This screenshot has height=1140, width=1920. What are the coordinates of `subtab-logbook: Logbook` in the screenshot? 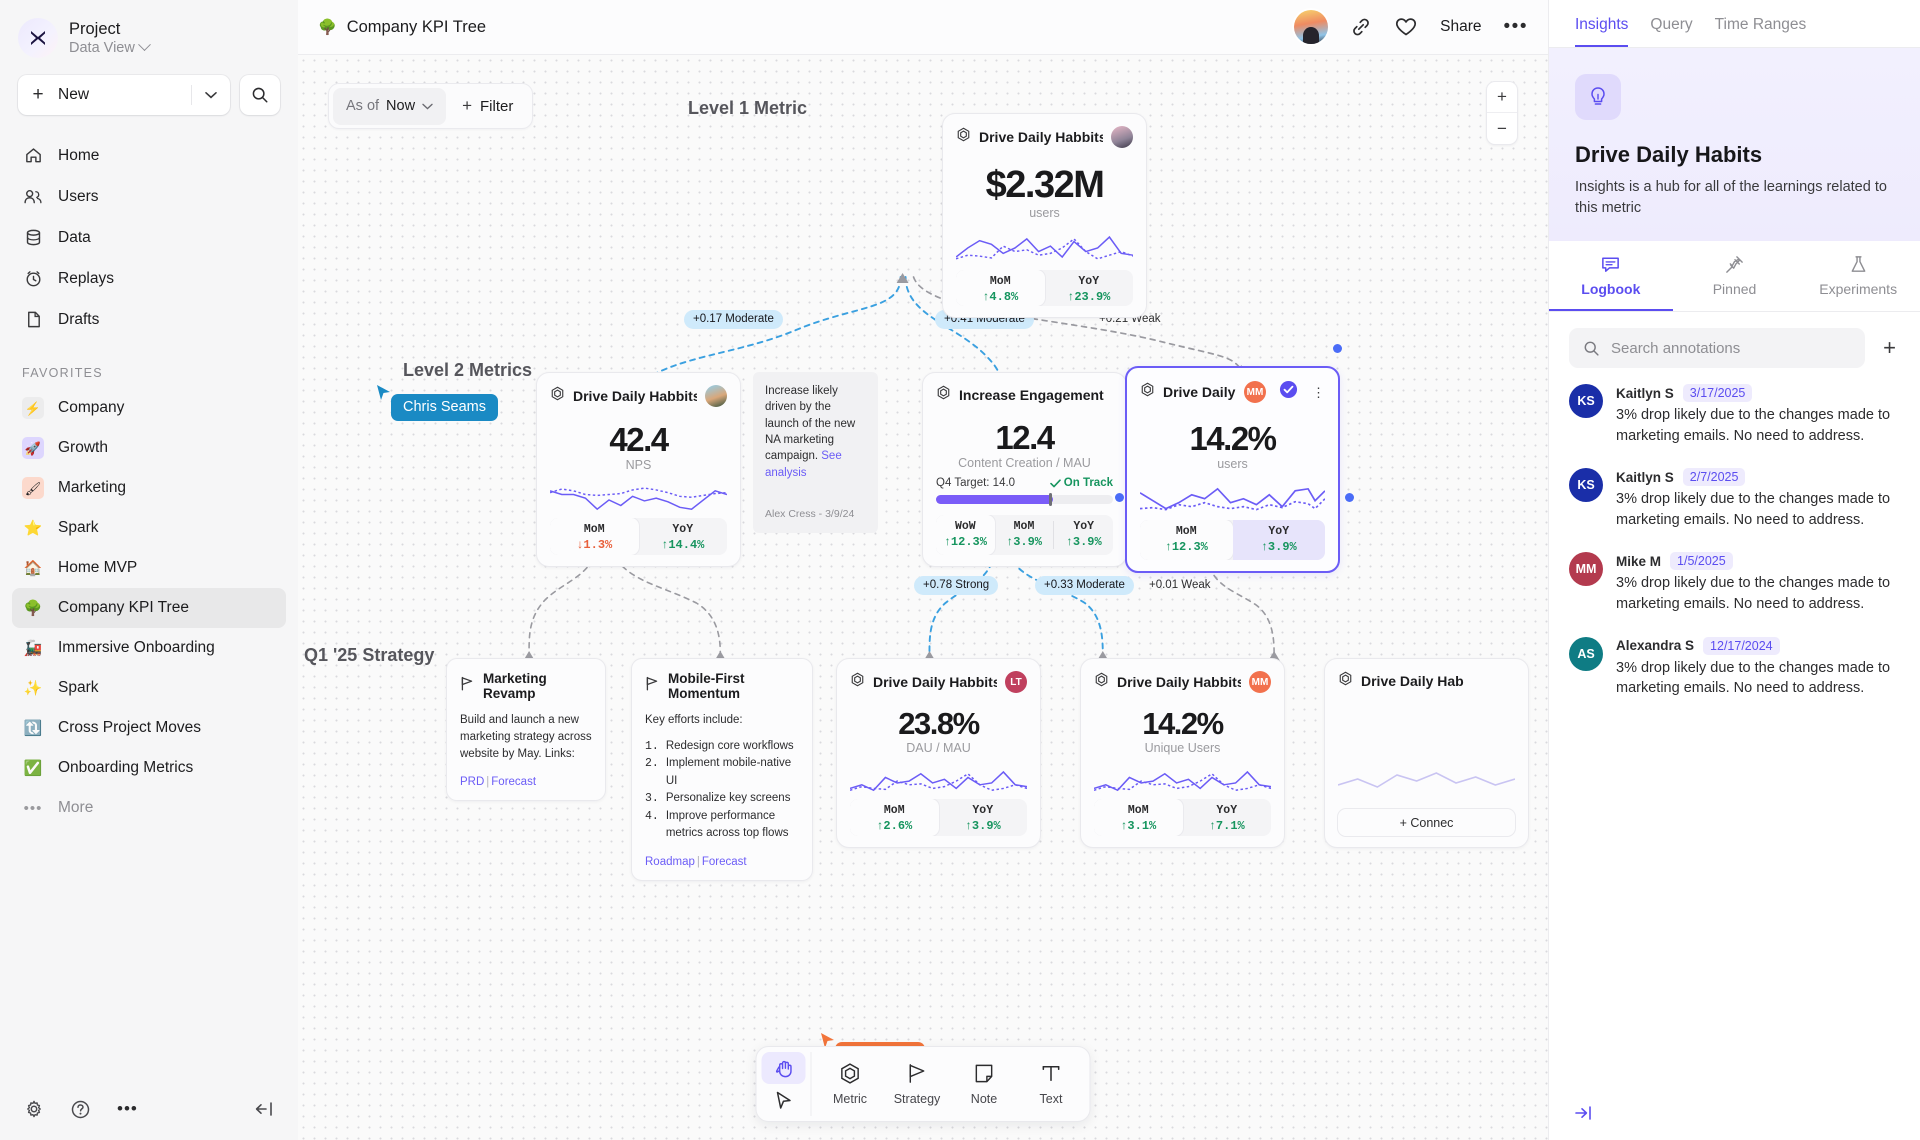 It's located at (1611, 276).